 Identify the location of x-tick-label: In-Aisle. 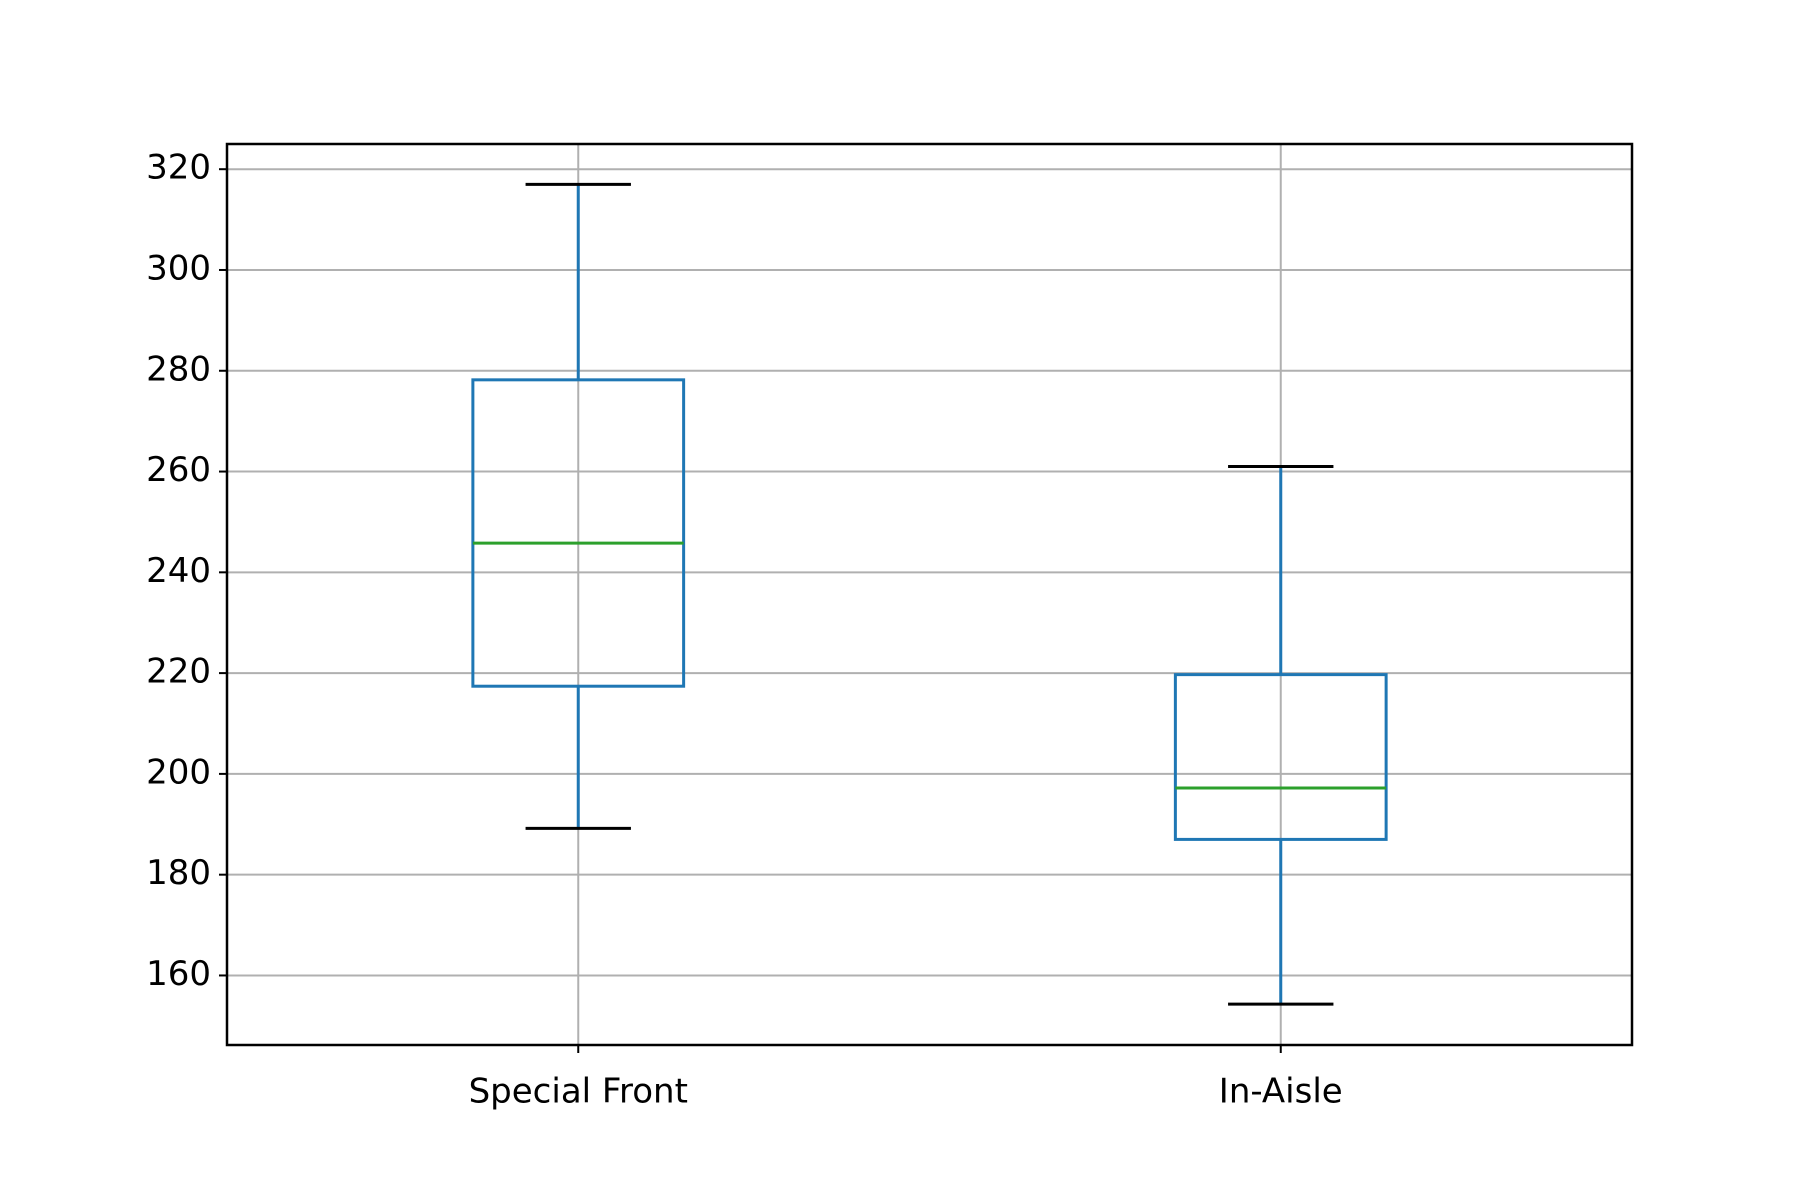
(1281, 1092).